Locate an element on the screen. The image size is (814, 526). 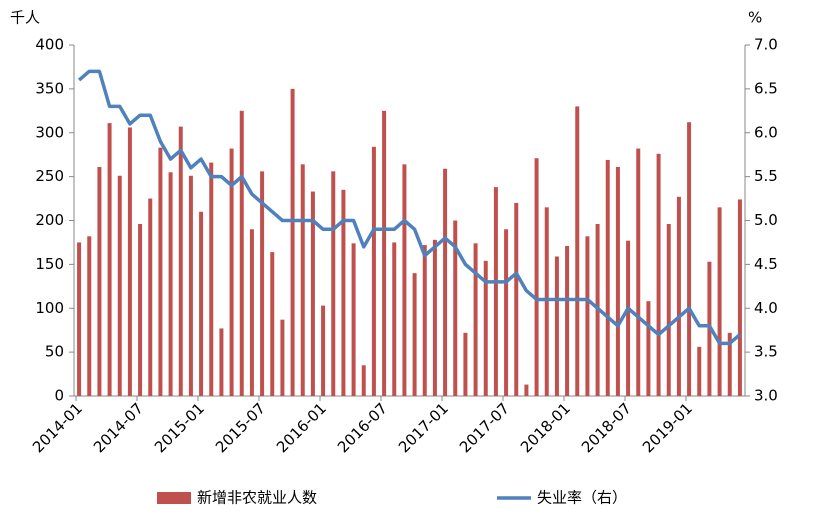
x-tick-label: 2017-01 is located at coordinates (423, 427).